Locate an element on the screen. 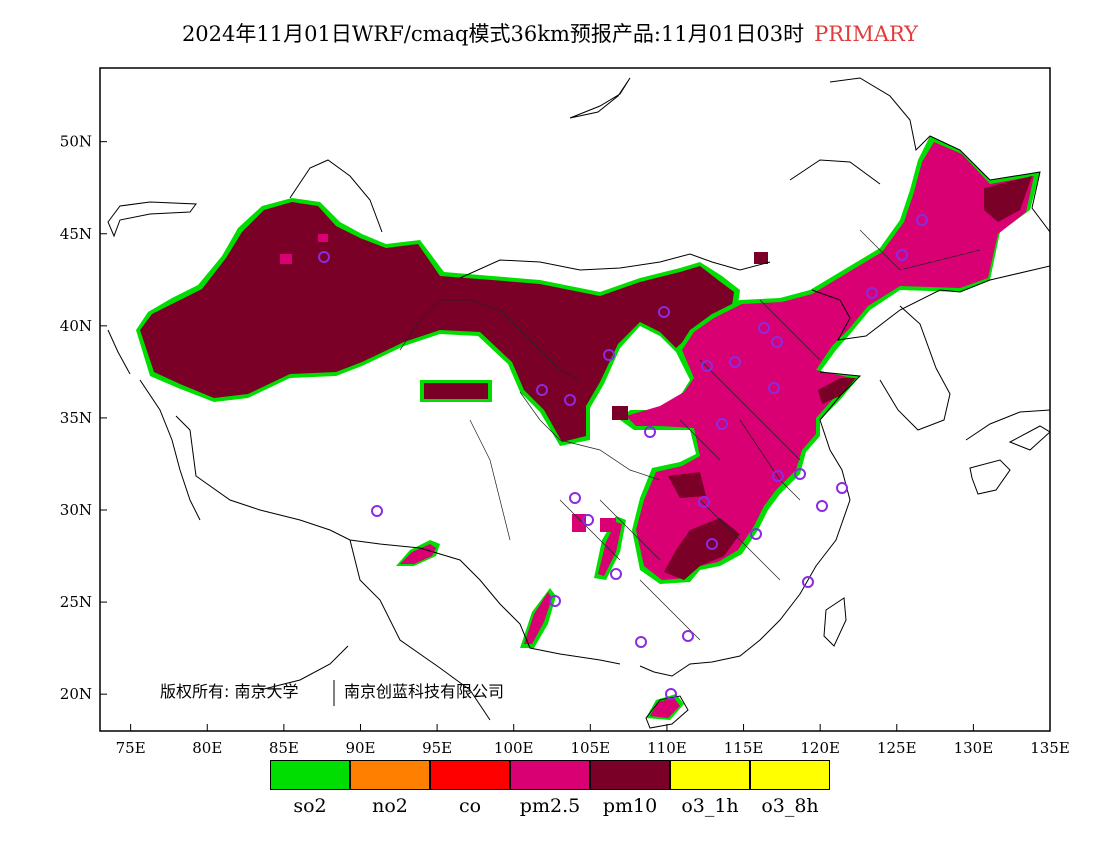  legend-swatch-o38h is located at coordinates (790, 775).